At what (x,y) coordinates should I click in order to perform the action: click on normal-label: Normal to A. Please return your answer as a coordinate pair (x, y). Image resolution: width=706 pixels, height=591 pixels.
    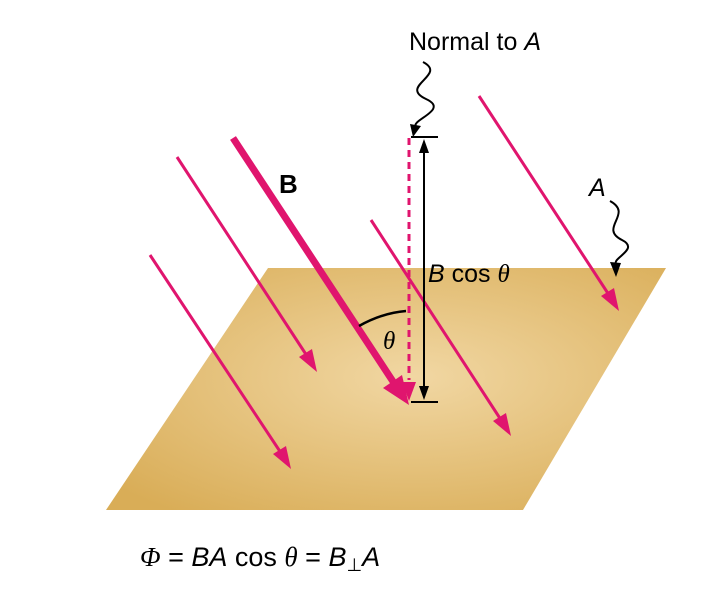
    Looking at the image, I should click on (475, 42).